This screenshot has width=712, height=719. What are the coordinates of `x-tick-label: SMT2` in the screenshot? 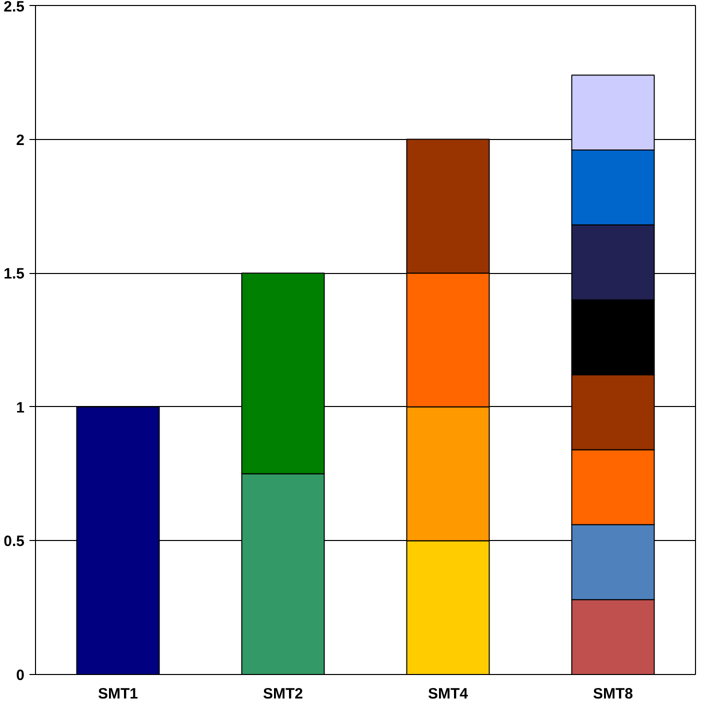 It's located at (283, 694).